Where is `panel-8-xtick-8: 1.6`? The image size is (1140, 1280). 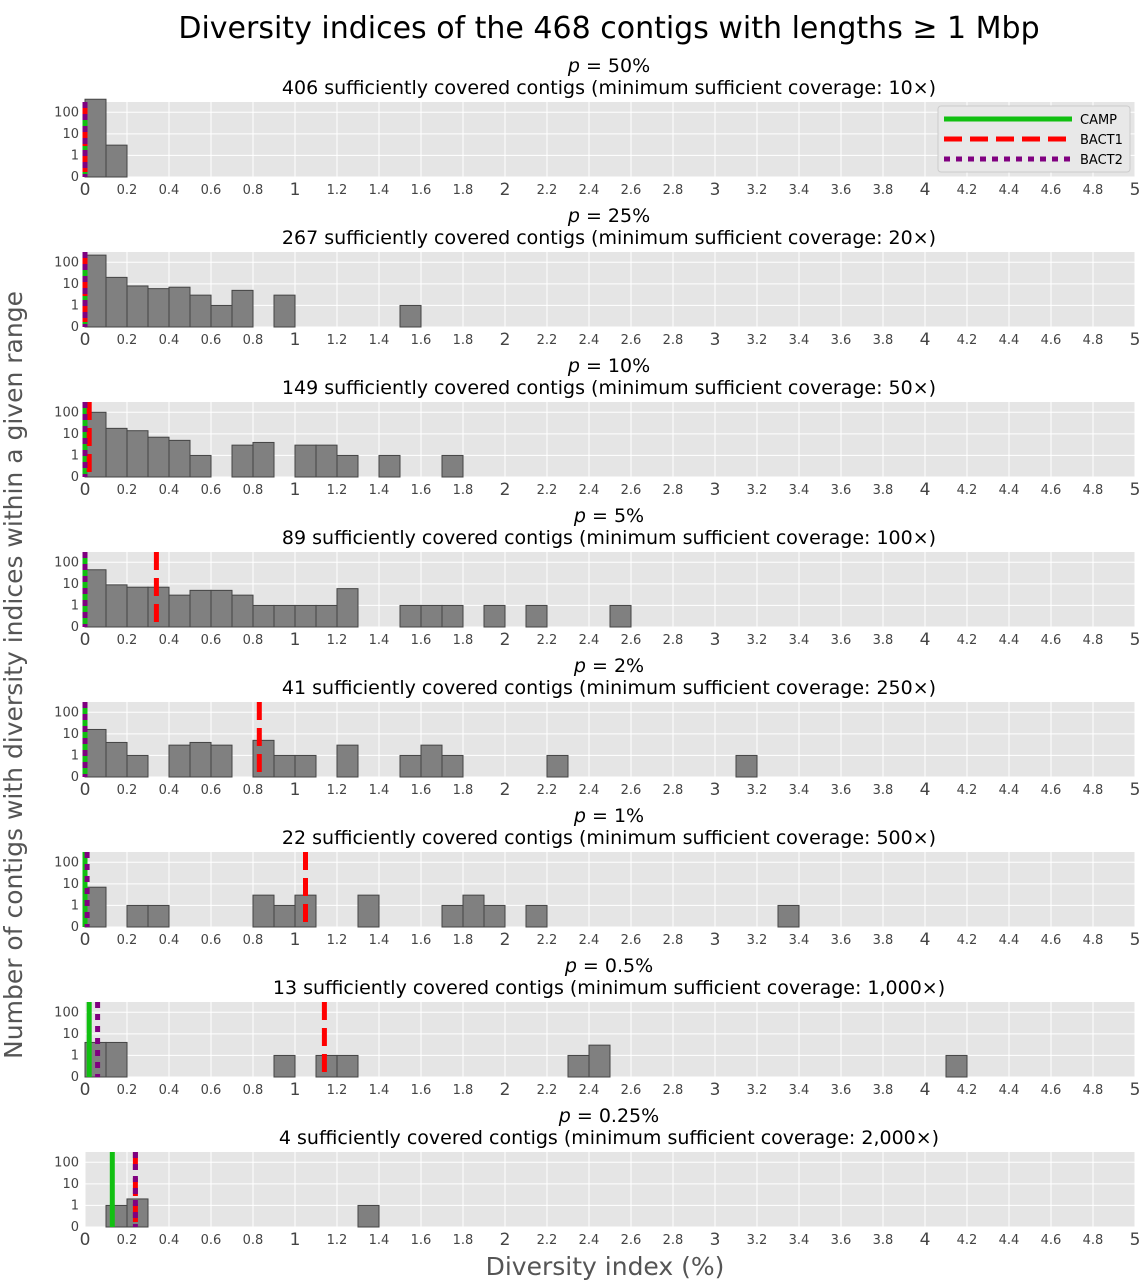
panel-8-xtick-8: 1.6 is located at coordinates (421, 1240).